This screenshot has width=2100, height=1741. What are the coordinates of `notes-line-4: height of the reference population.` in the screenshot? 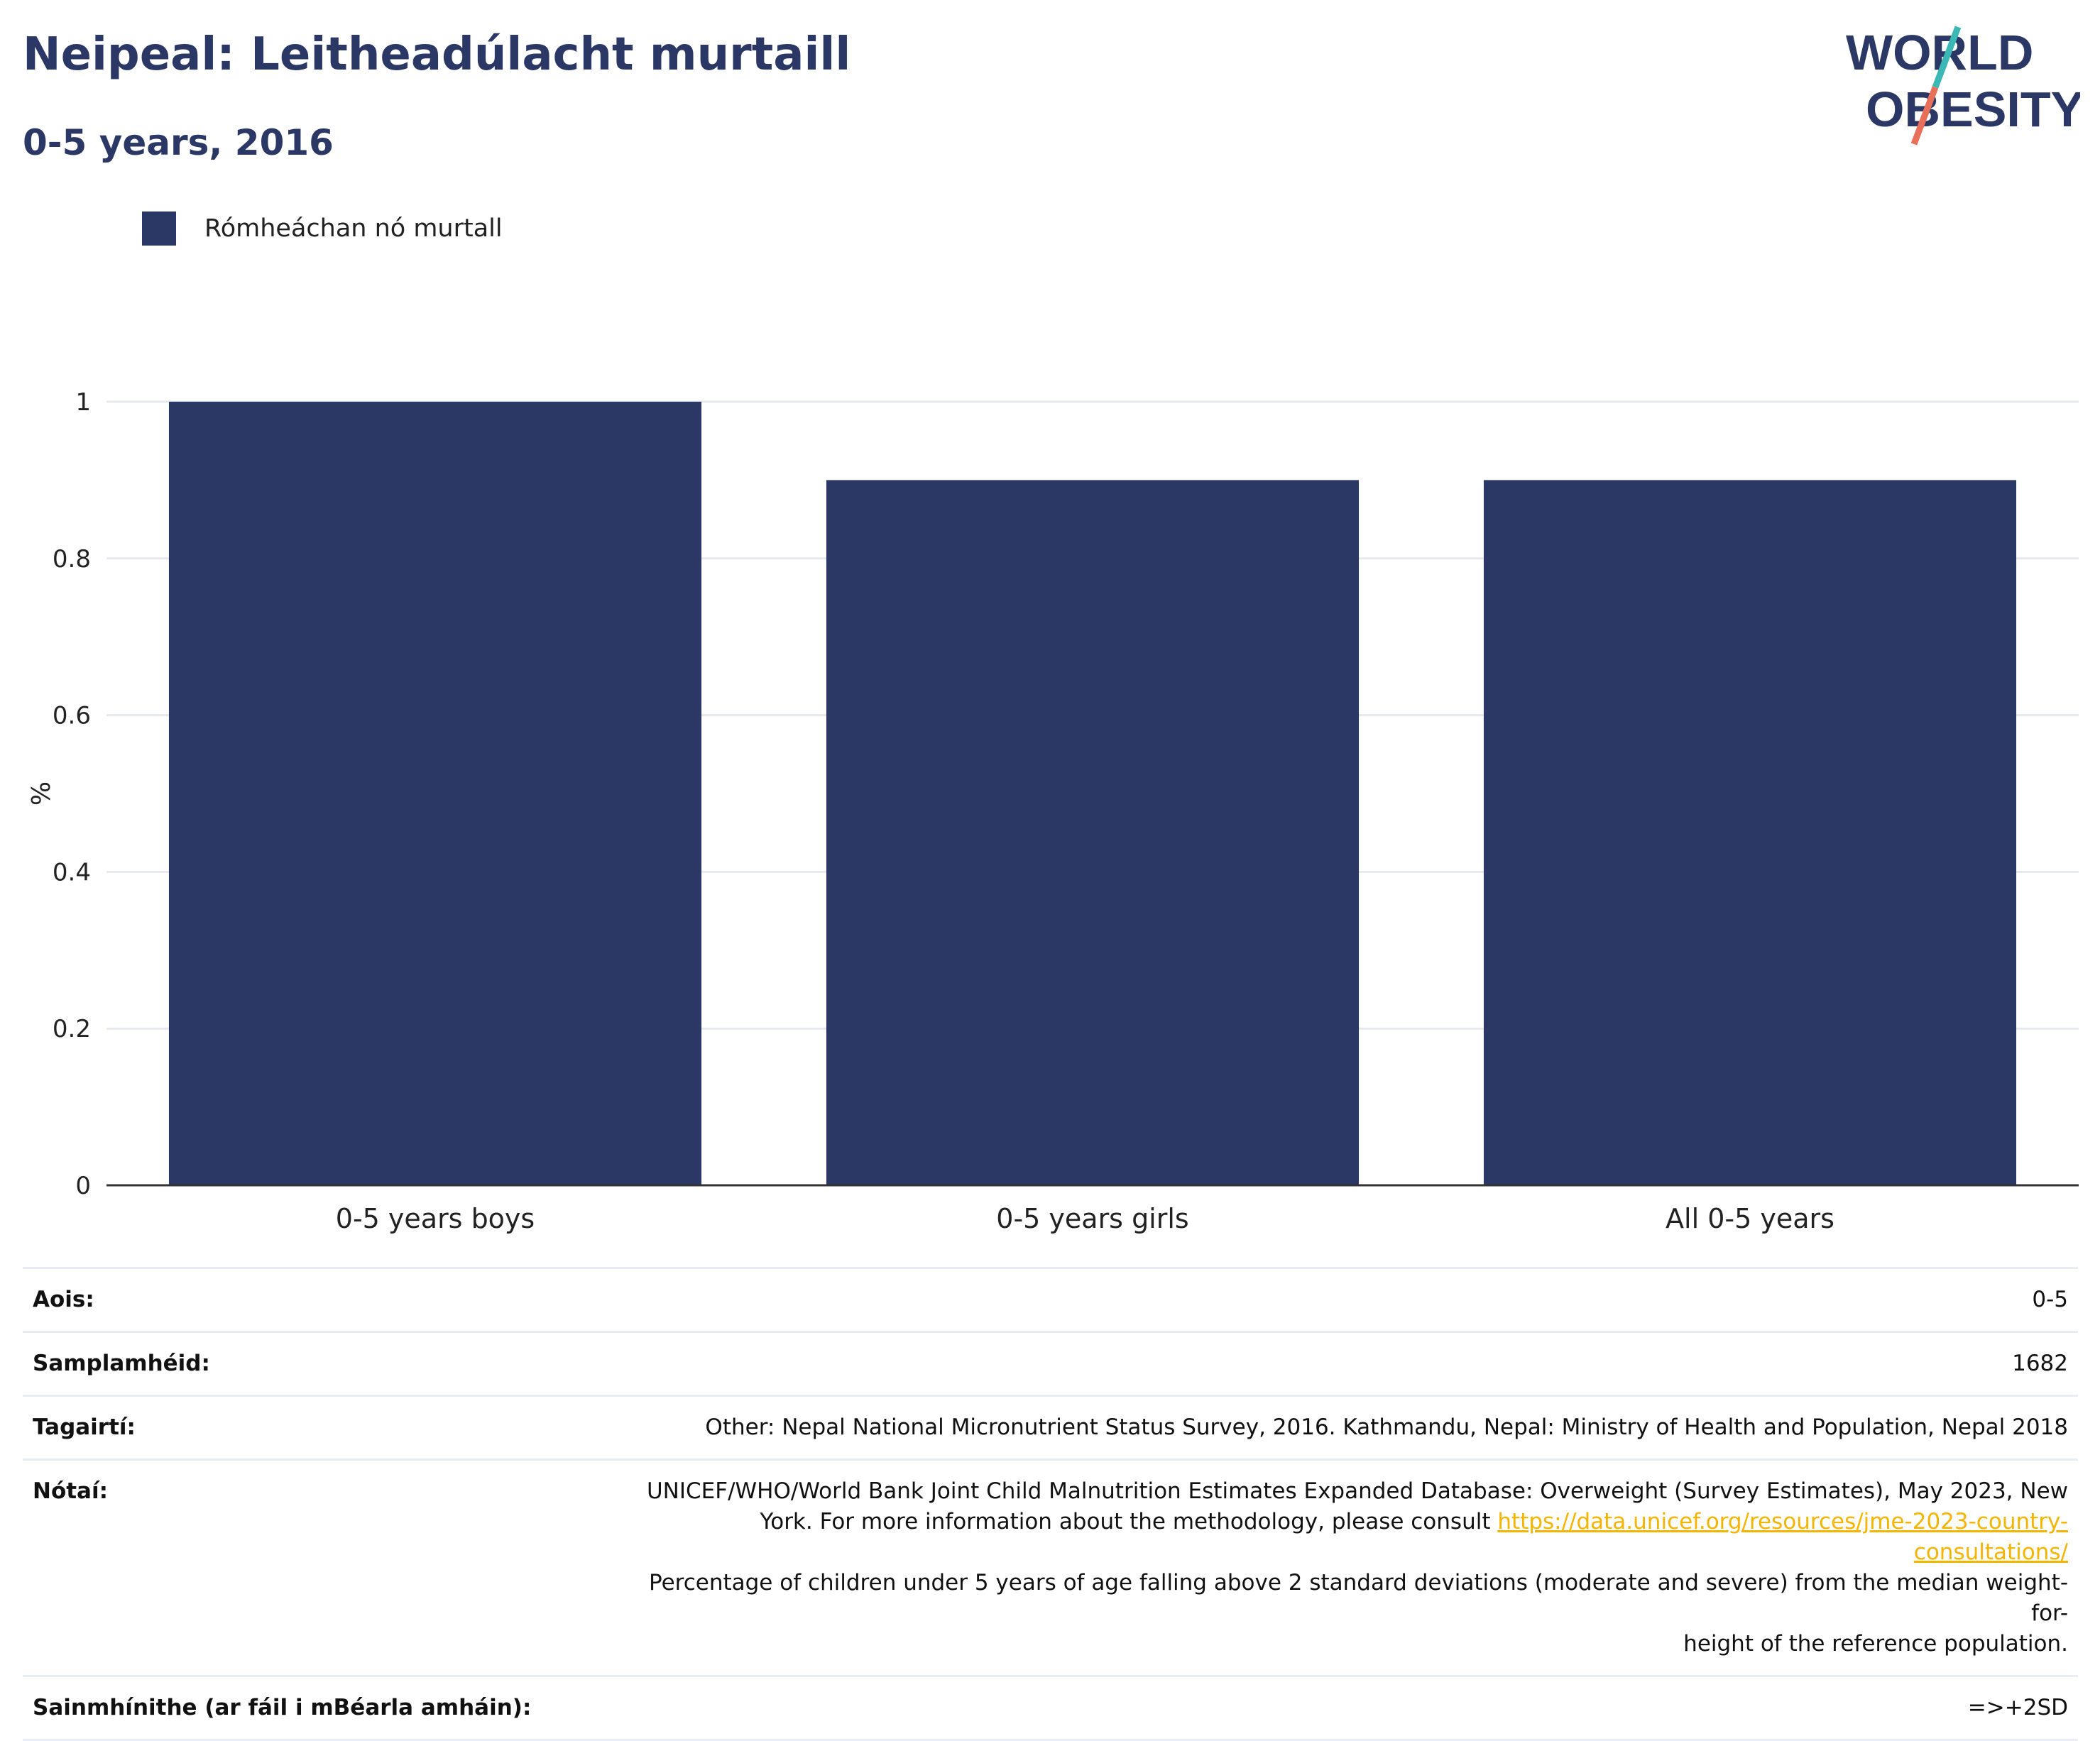 It's located at (1875, 1644).